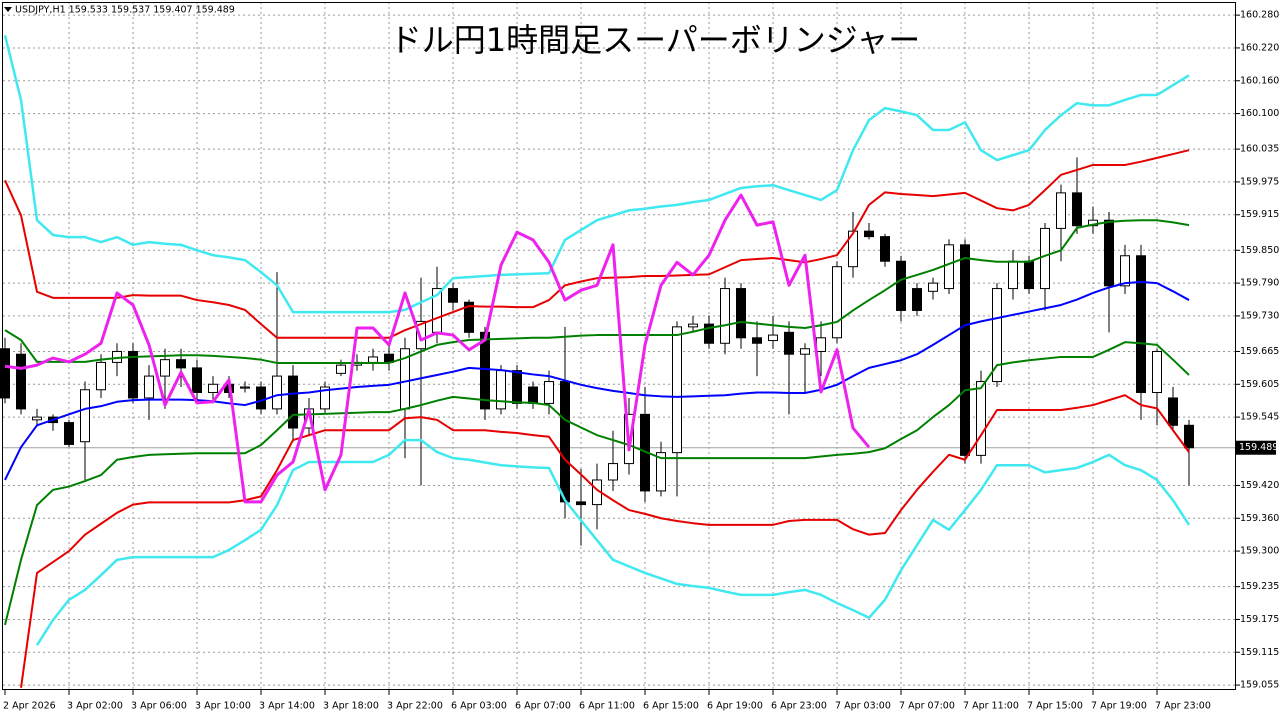 The height and width of the screenshot is (718, 1280). What do you see at coordinates (479, 706) in the screenshot?
I see `x-tick-label: 6 Apr 03:00` at bounding box center [479, 706].